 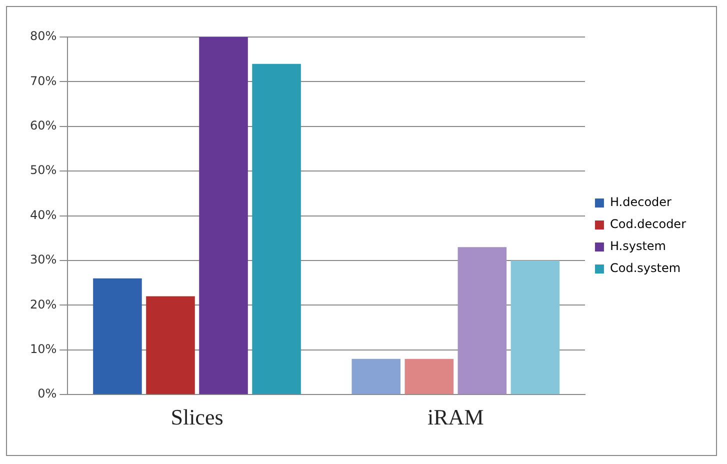 What do you see at coordinates (645, 268) in the screenshot?
I see `legend-label: Cod.system` at bounding box center [645, 268].